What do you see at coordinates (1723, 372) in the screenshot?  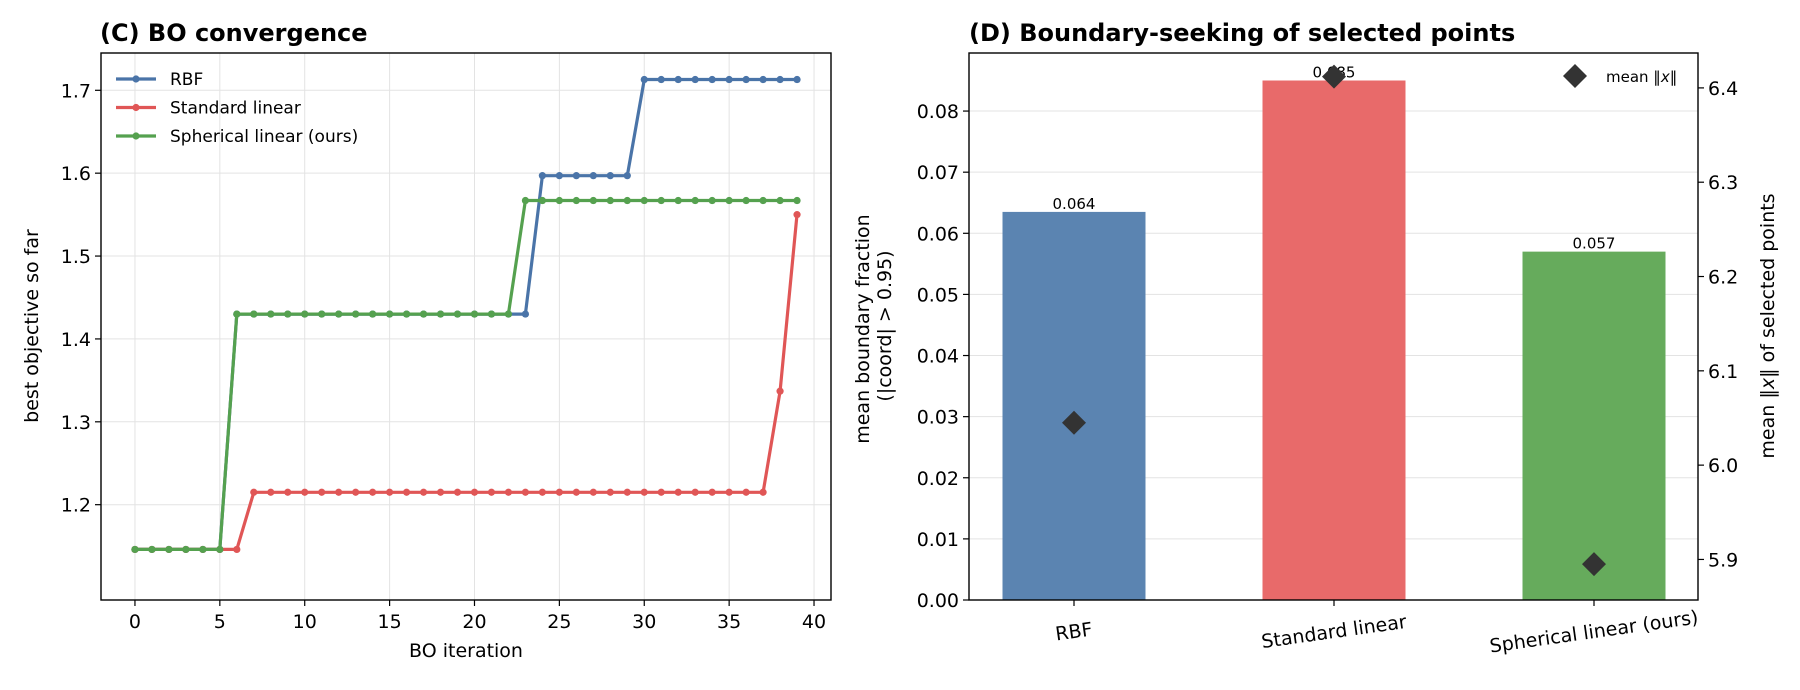 I see `norm-y-tick-label: 6.1` at bounding box center [1723, 372].